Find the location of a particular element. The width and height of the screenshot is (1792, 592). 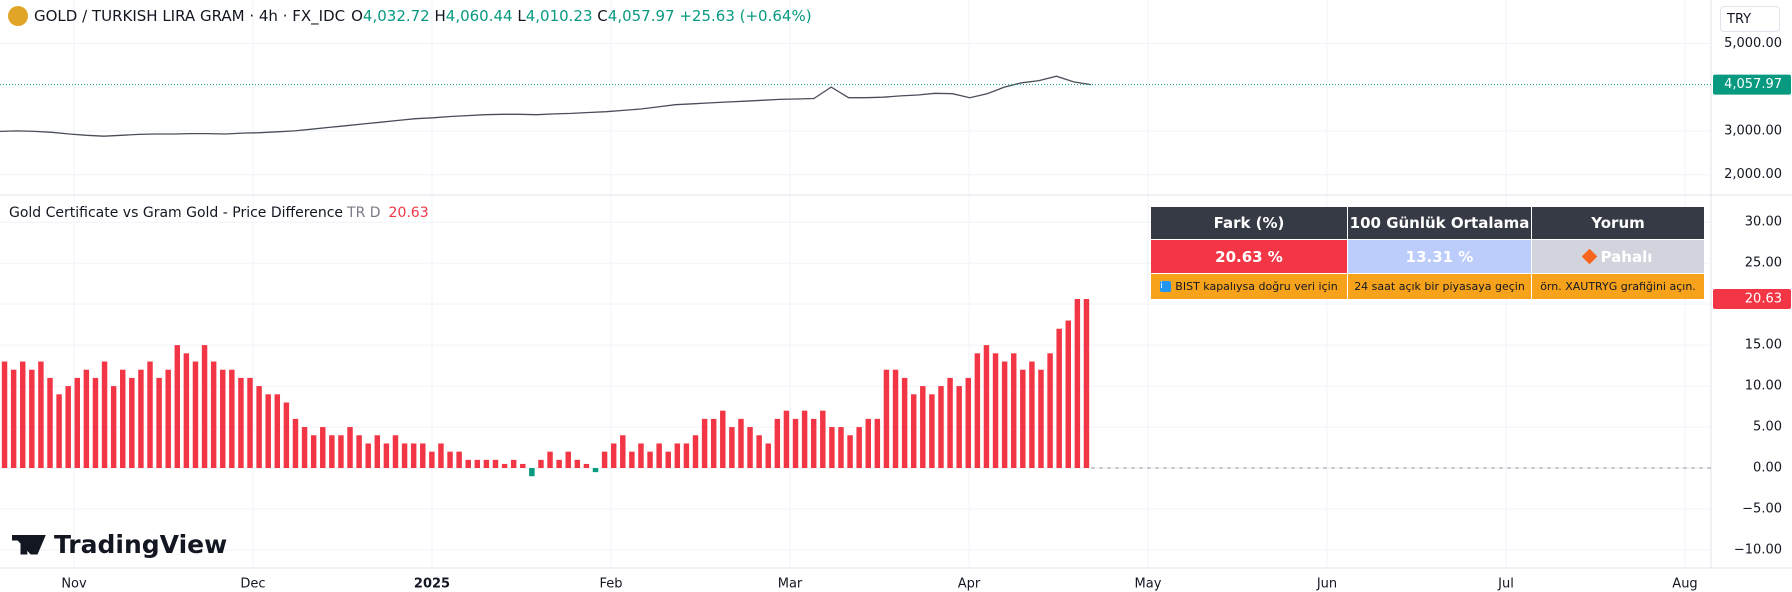

table-header: Yorum is located at coordinates (1618, 223).